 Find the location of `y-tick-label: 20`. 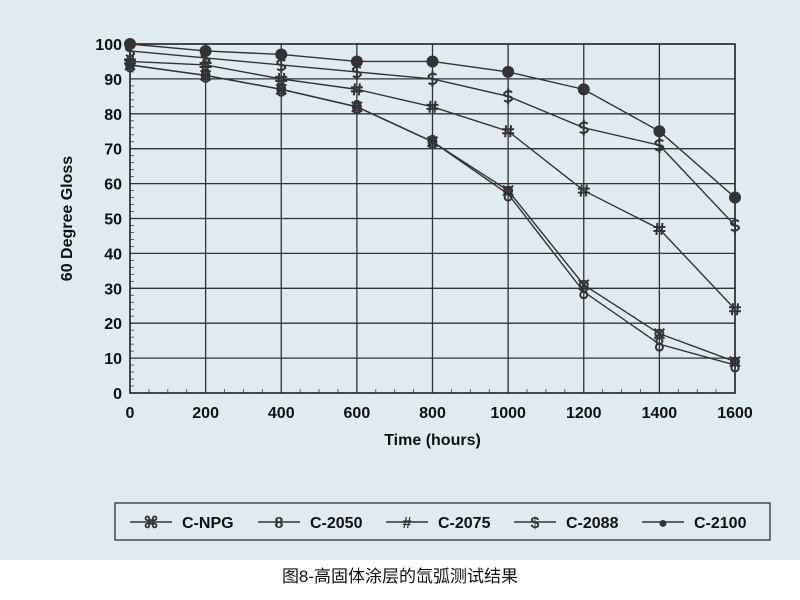

y-tick-label: 20 is located at coordinates (113, 324).